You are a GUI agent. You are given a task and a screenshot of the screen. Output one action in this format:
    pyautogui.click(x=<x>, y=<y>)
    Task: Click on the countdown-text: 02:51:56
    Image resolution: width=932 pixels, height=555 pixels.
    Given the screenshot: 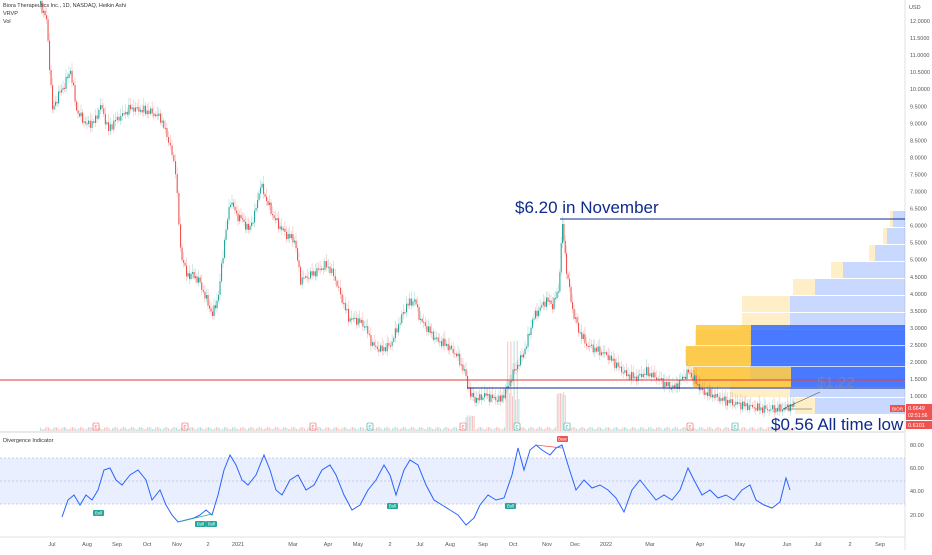 What is the action you would take?
    pyautogui.click(x=918, y=416)
    